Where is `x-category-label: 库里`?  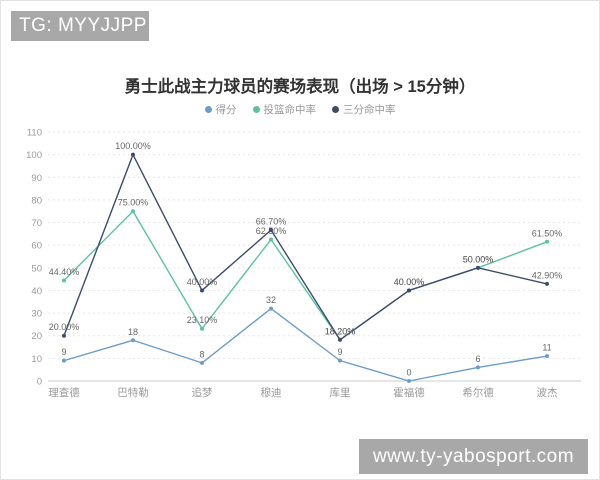 x-category-label: 库里 is located at coordinates (340, 392).